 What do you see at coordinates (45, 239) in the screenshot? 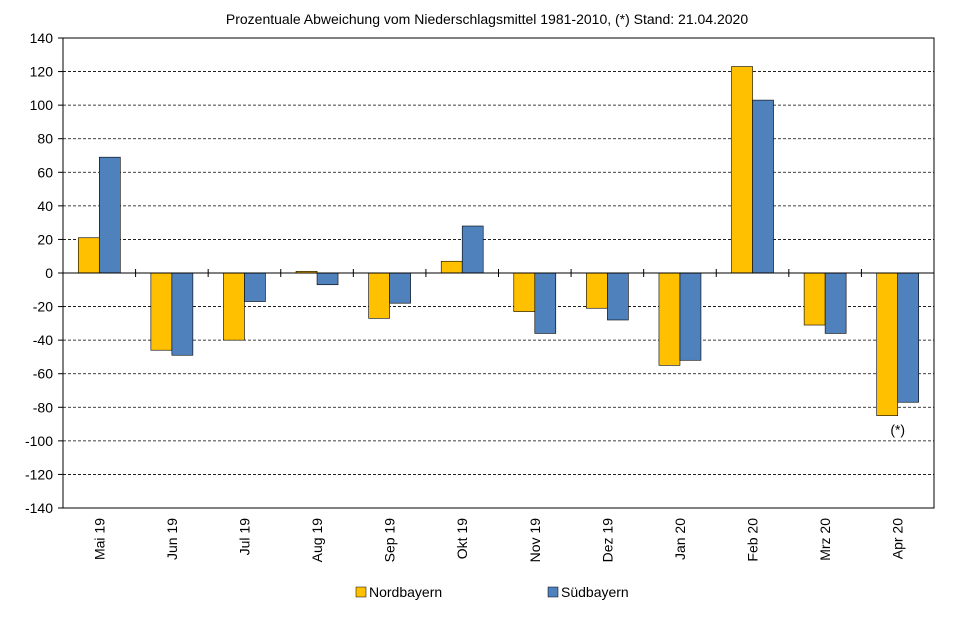
I see `y-tick-label: 20` at bounding box center [45, 239].